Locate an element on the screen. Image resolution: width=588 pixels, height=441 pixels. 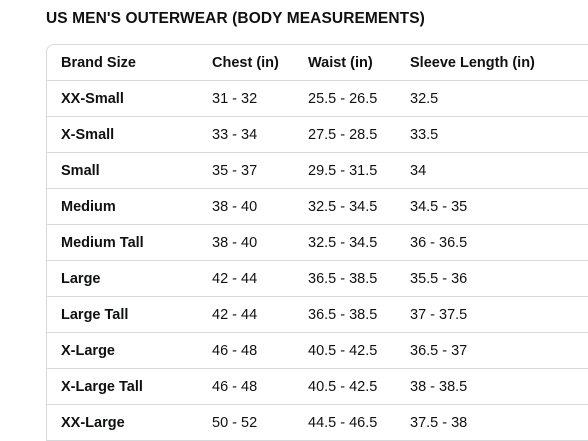
table-row: XX-Small 31 - 32 25.5 - 26.5 32.5 is located at coordinates (317, 98).